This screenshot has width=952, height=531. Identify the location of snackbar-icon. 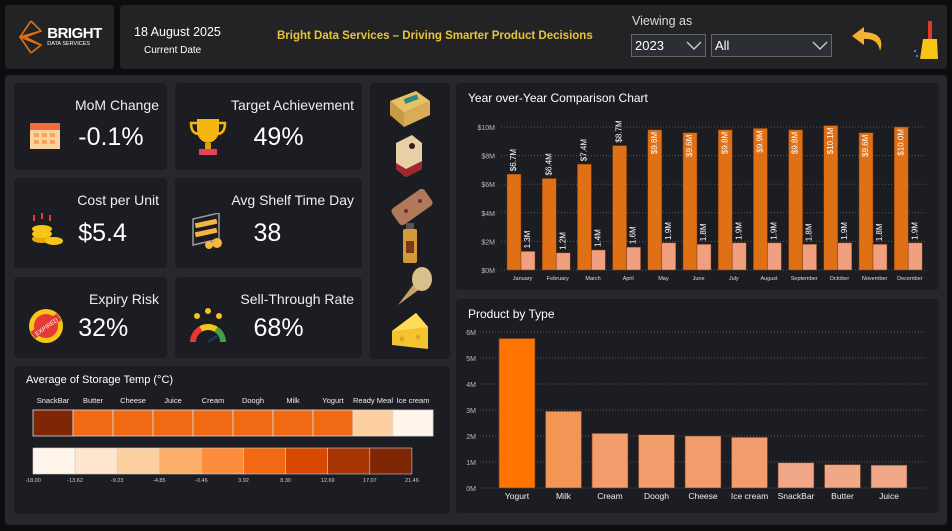
(412, 207).